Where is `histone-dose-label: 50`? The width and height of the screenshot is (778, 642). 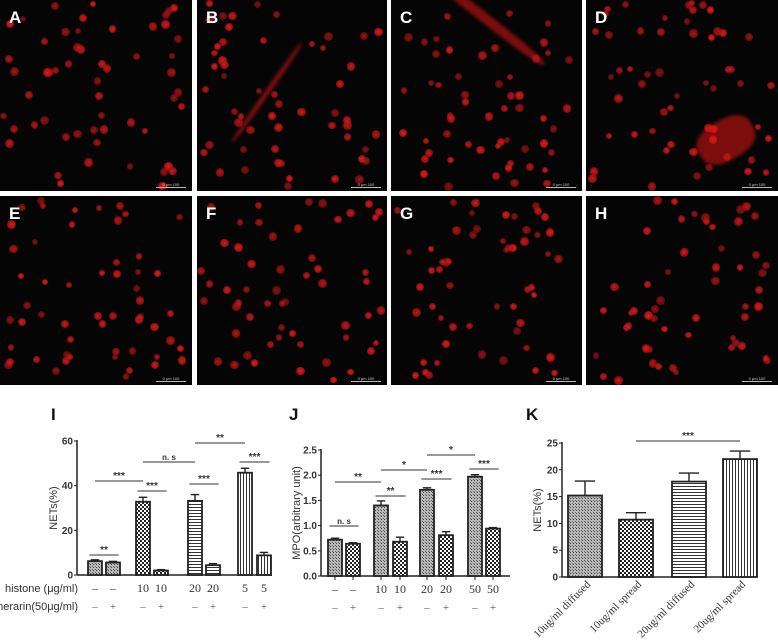 histone-dose-label: 50 is located at coordinates (493, 589).